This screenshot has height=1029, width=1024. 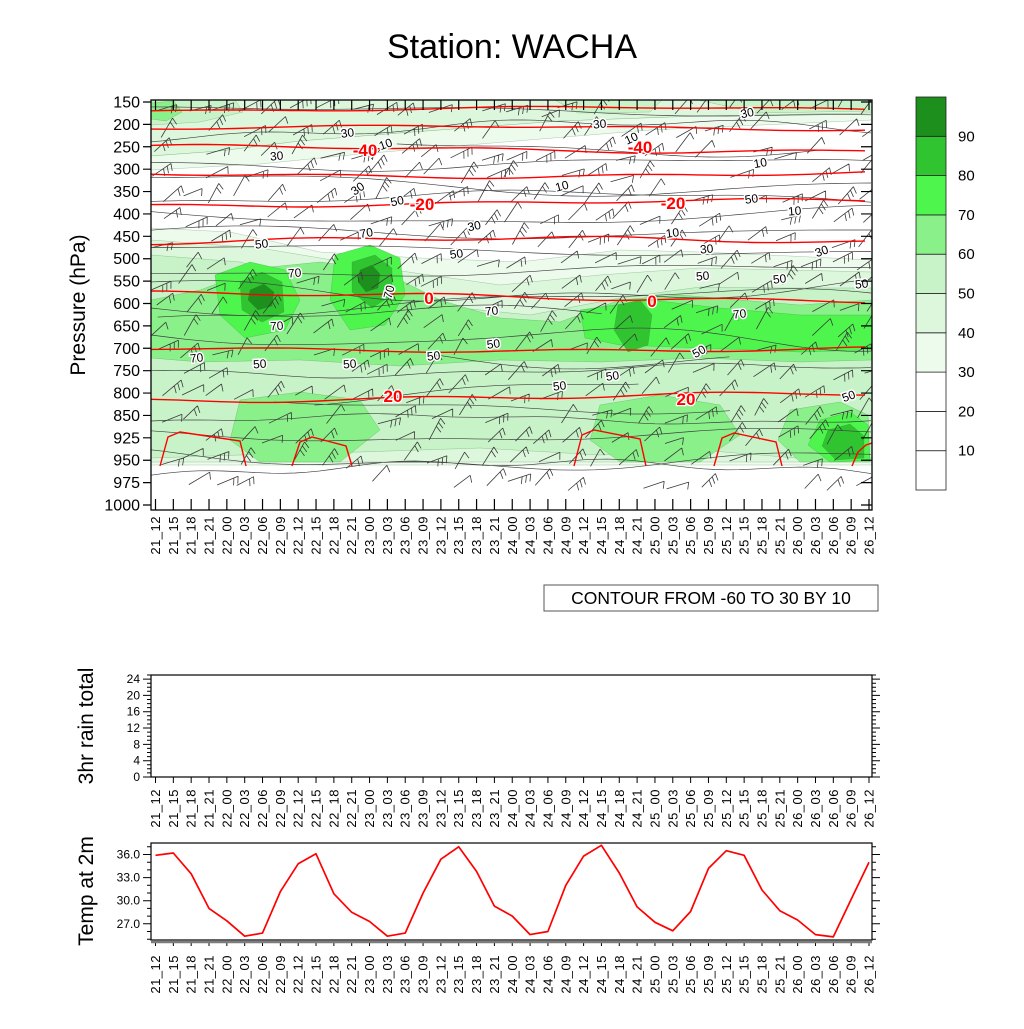 I want to click on colorbar-tick-label: 10, so click(x=966, y=451).